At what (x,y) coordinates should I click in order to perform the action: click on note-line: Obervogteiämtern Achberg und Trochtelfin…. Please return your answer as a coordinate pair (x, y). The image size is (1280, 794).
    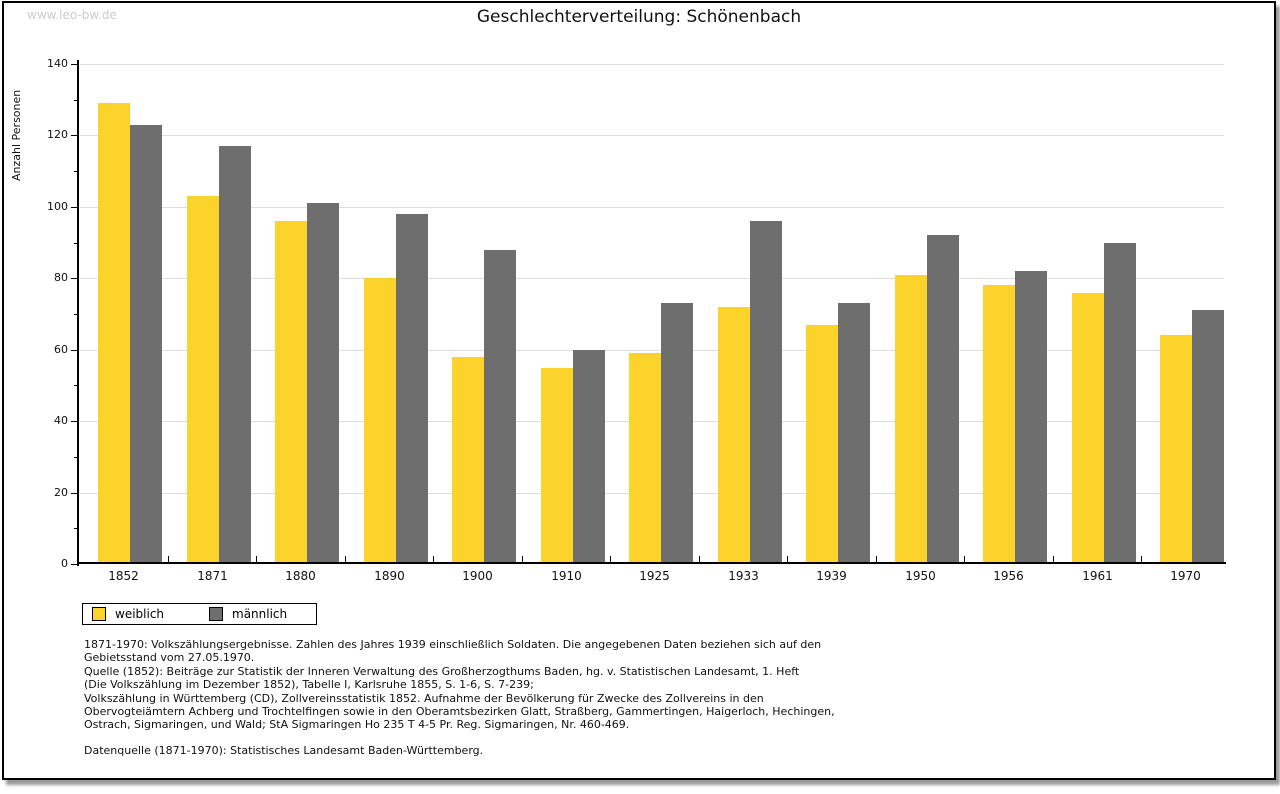
    Looking at the image, I should click on (459, 712).